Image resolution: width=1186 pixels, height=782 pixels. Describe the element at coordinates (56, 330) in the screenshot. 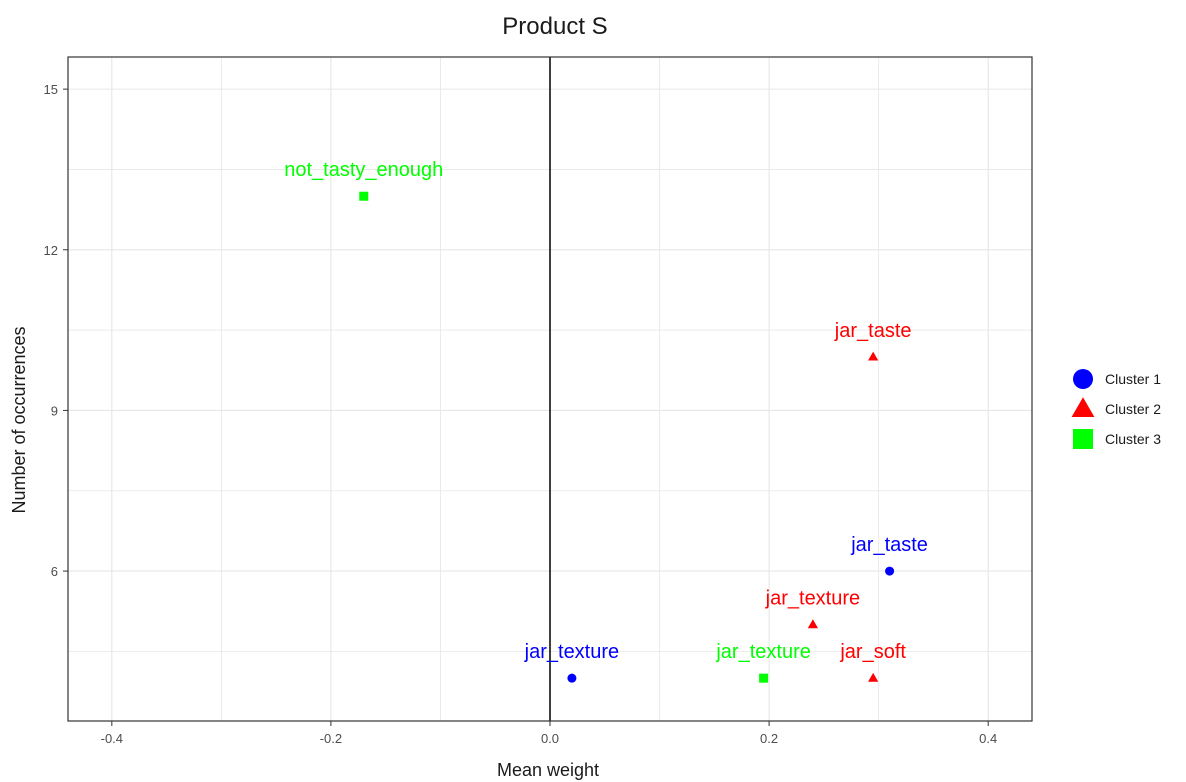

I see `y-axis-ticks: 6 9 12 15` at that location.